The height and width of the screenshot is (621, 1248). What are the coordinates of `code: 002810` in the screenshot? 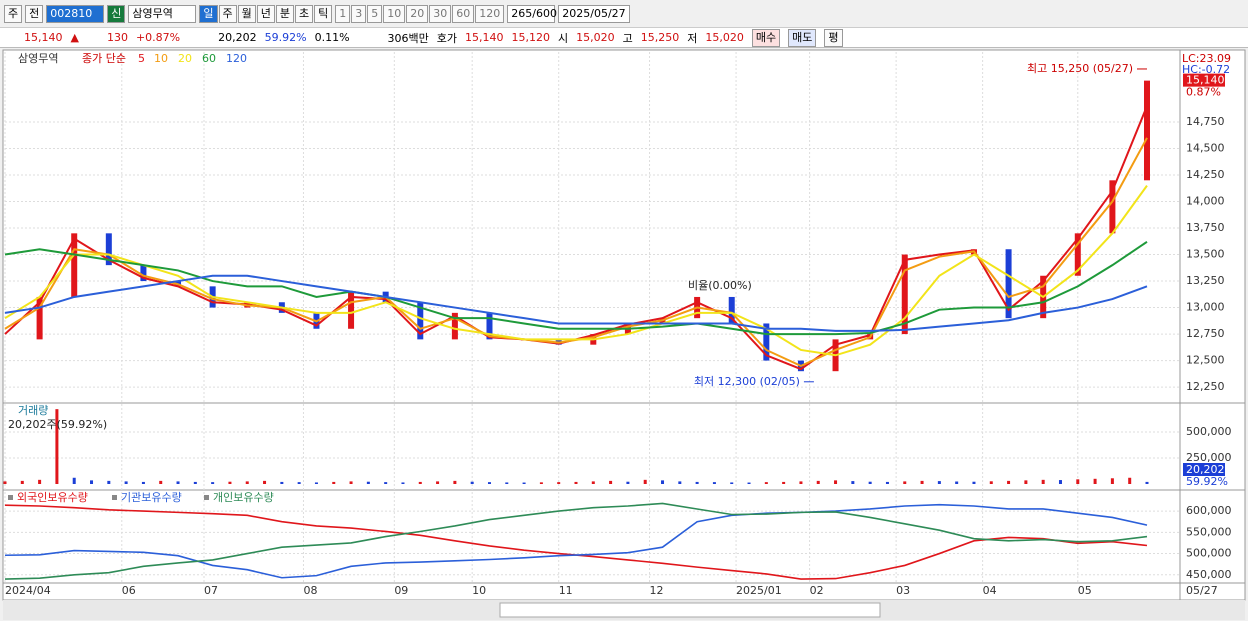 It's located at (75, 13).